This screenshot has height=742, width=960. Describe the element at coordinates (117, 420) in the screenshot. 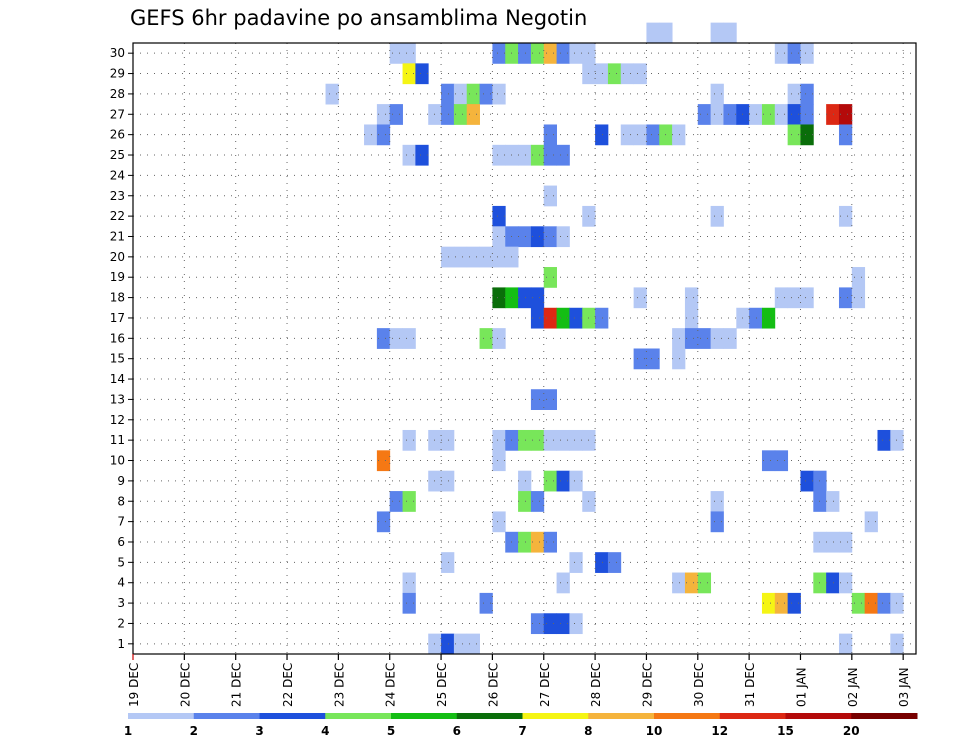

I see `y-tick-label: 12` at that location.